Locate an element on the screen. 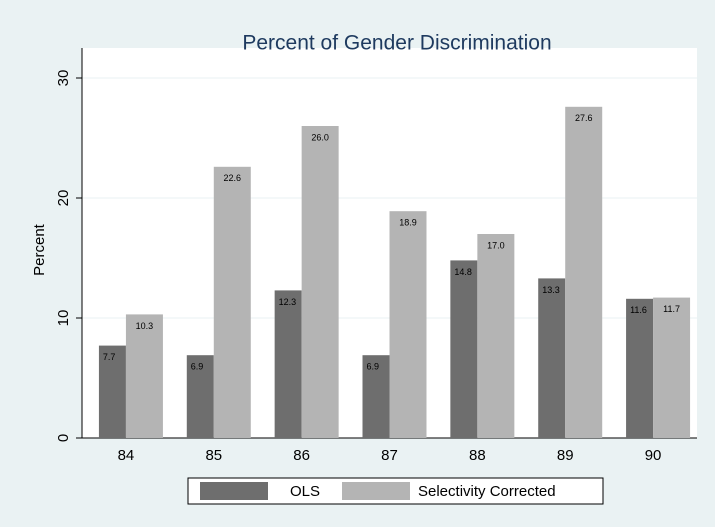 Image resolution: width=715 pixels, height=527 pixels. value-label: 7.7 is located at coordinates (109, 357).